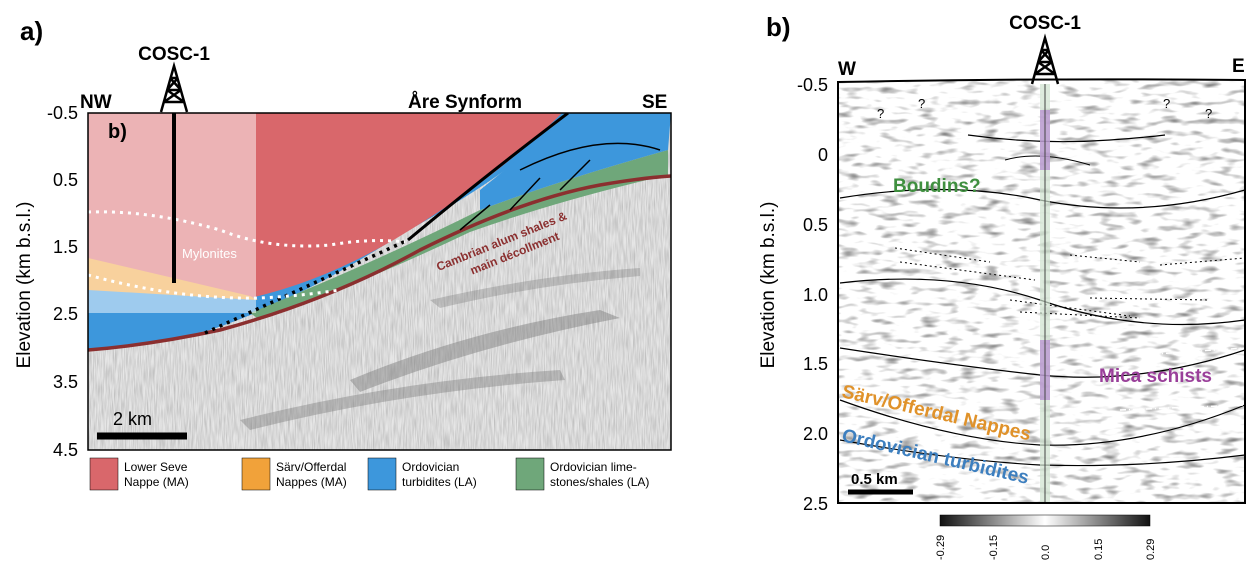  What do you see at coordinates (311, 482) in the screenshot?
I see `svg-text: Nappes (MA)` at bounding box center [311, 482].